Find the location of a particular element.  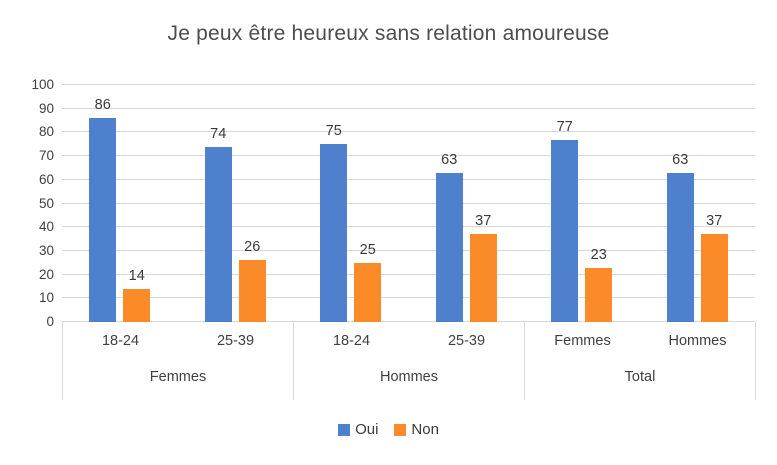

y-axis: 100 90 80 70 60 50 40 30 20 10 0 is located at coordinates (27, 203).